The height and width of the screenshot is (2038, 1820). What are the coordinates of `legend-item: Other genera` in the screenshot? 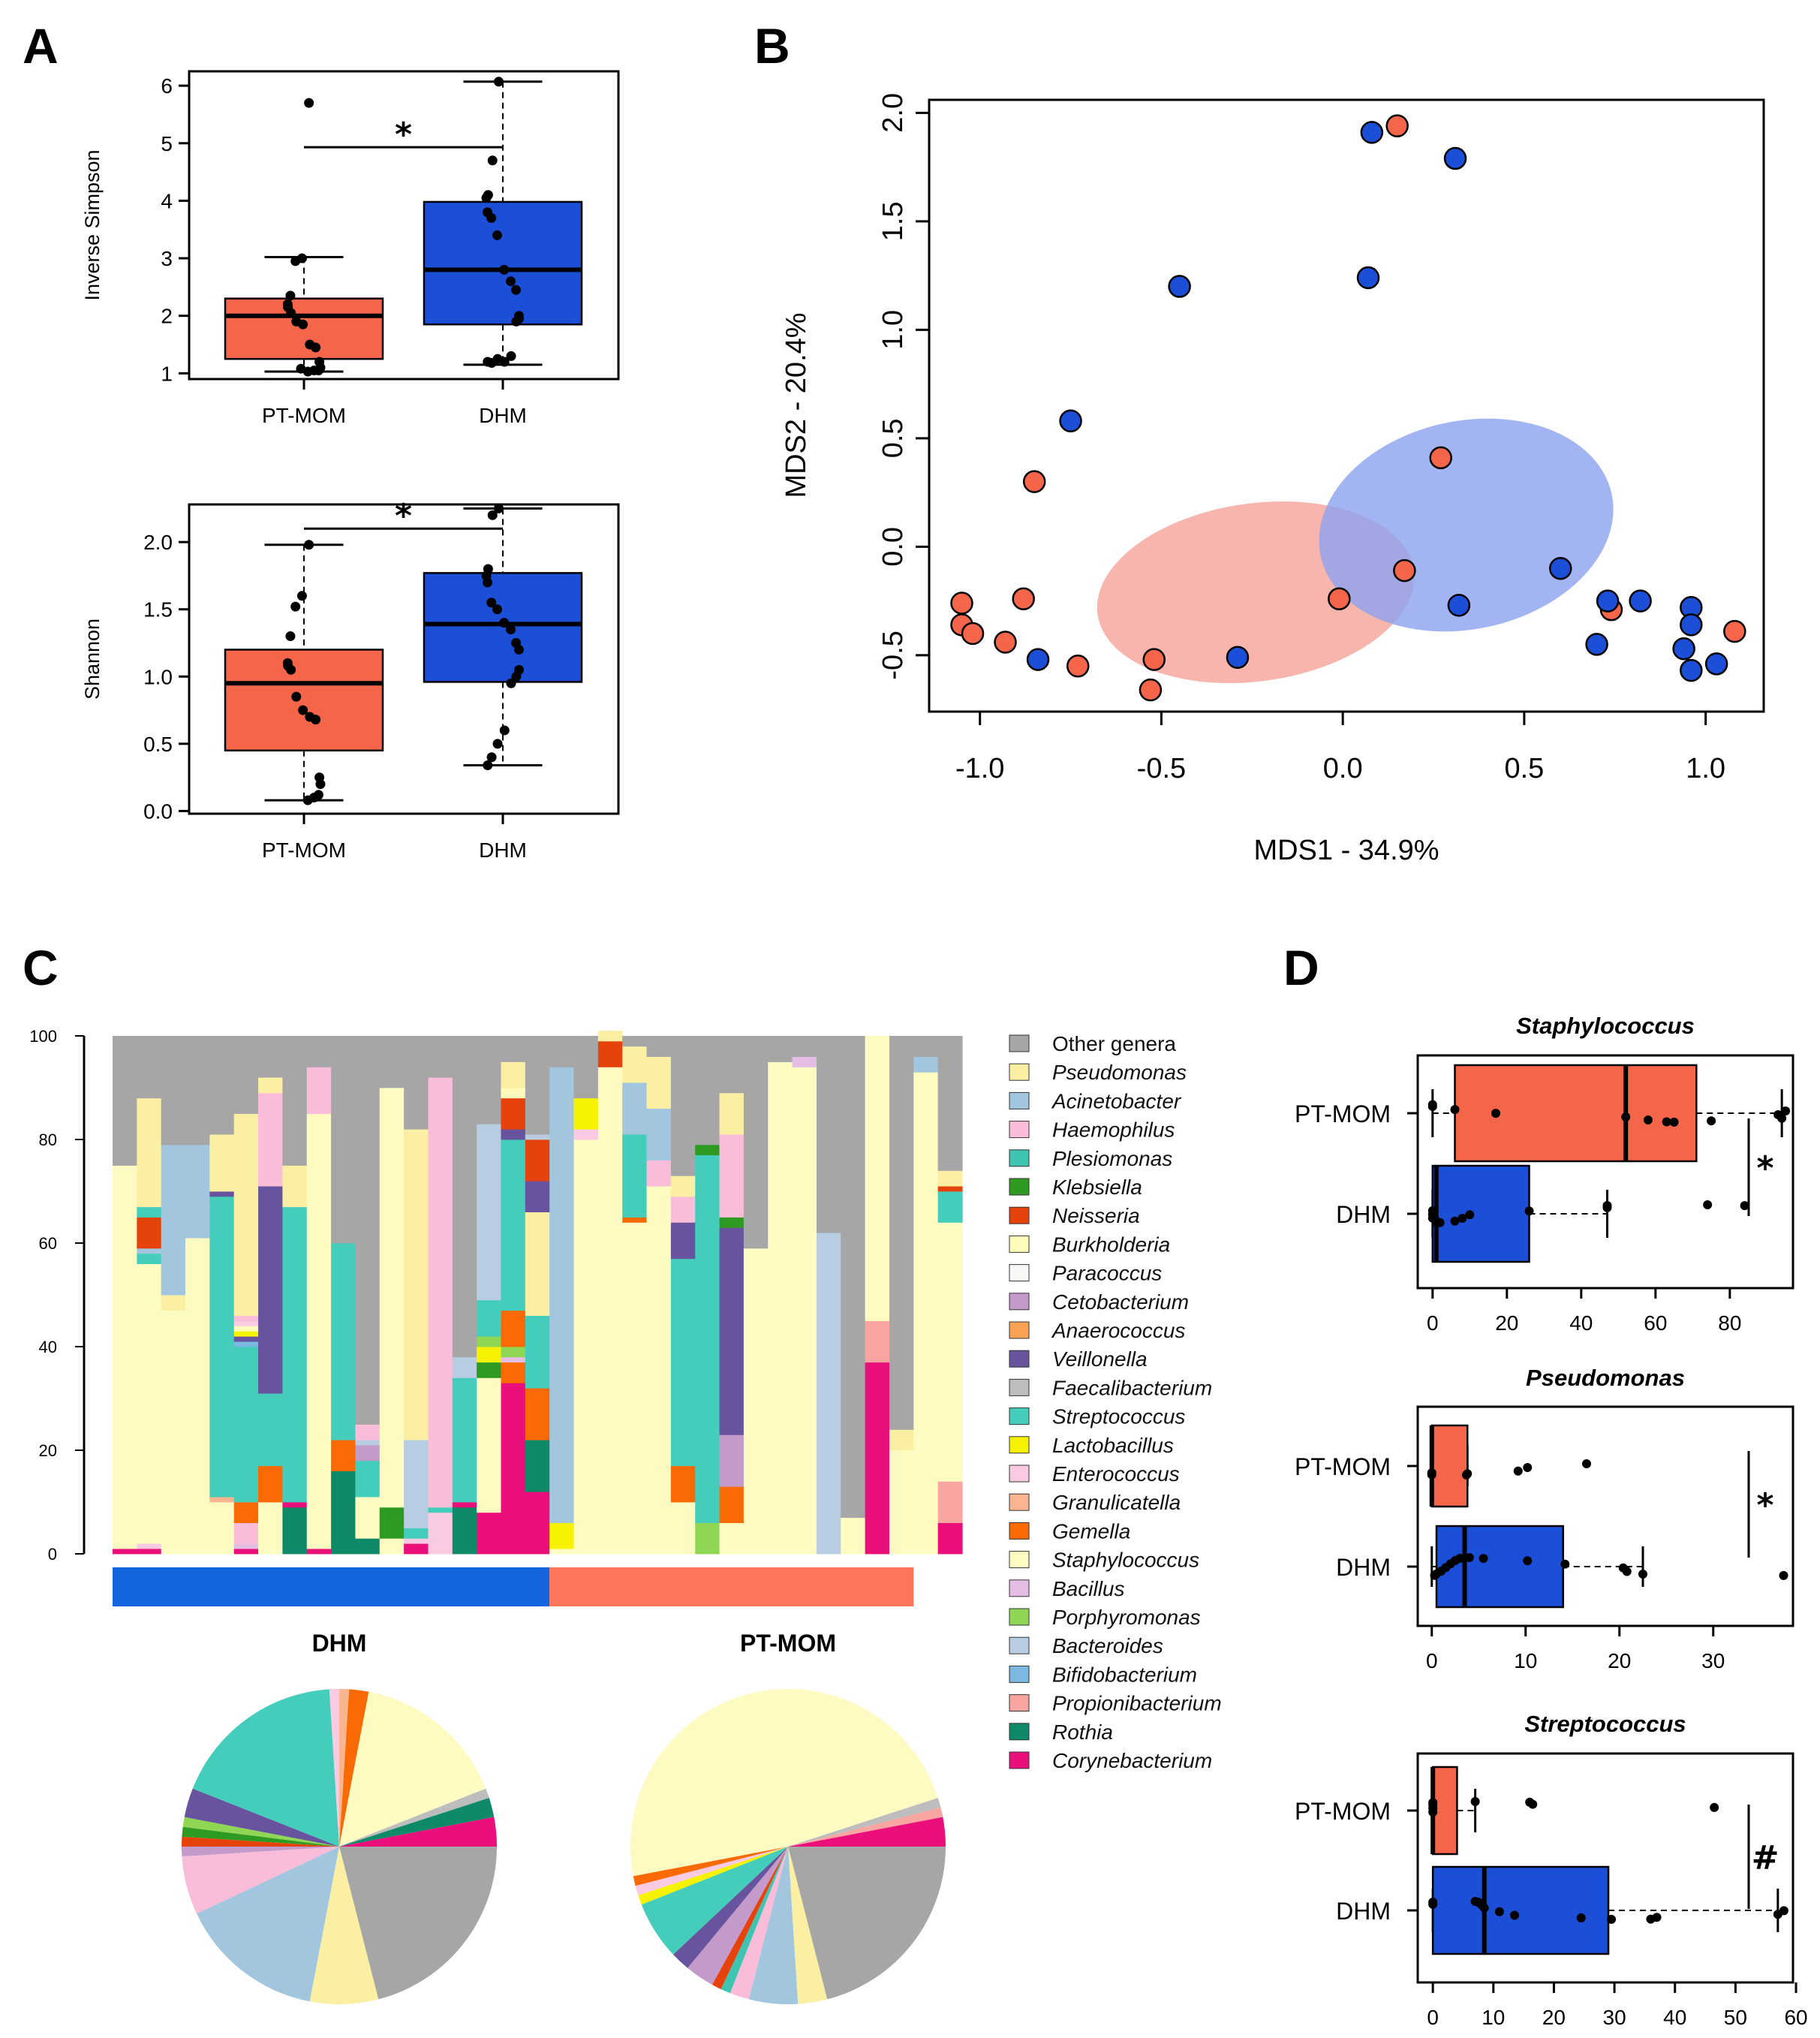 It's located at (1092, 1043).